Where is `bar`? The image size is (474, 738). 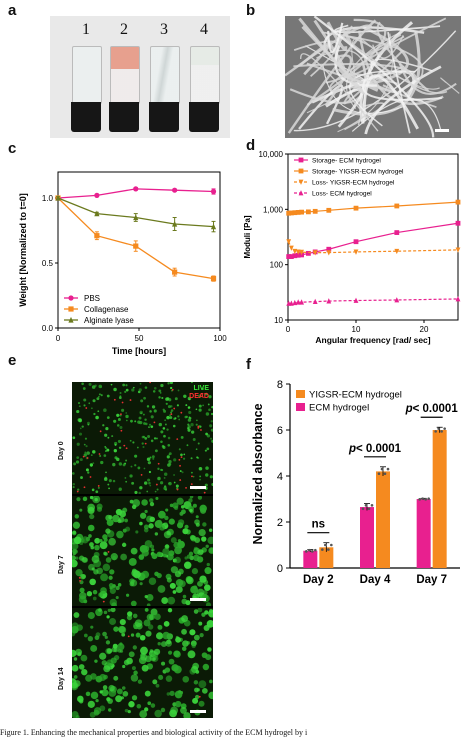 bar is located at coordinates (367, 537).